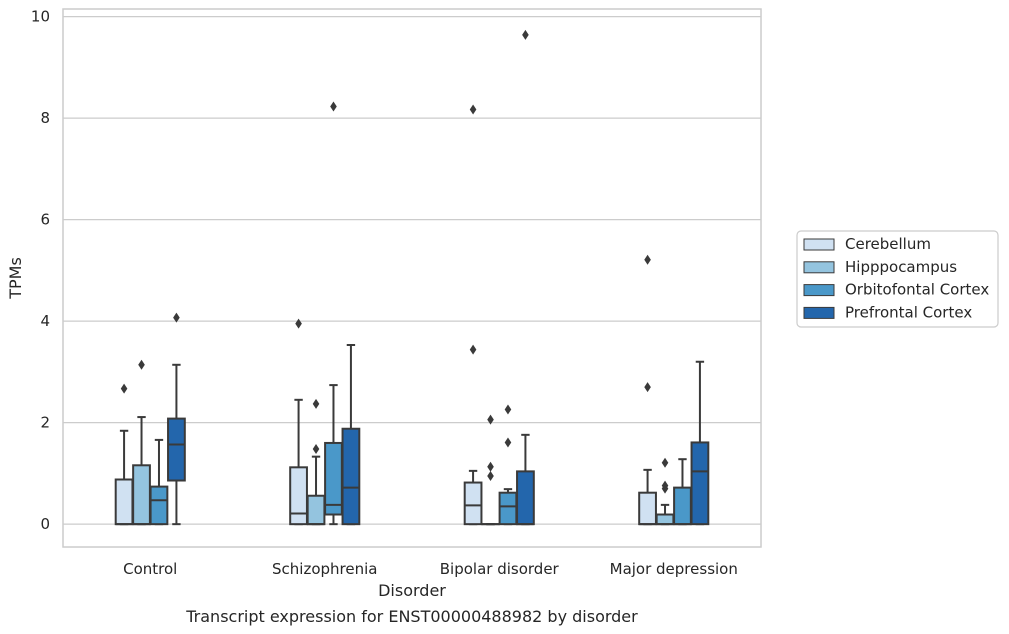 This screenshot has width=1009, height=634. What do you see at coordinates (674, 569) in the screenshot?
I see `x-tick-label: Major depression` at bounding box center [674, 569].